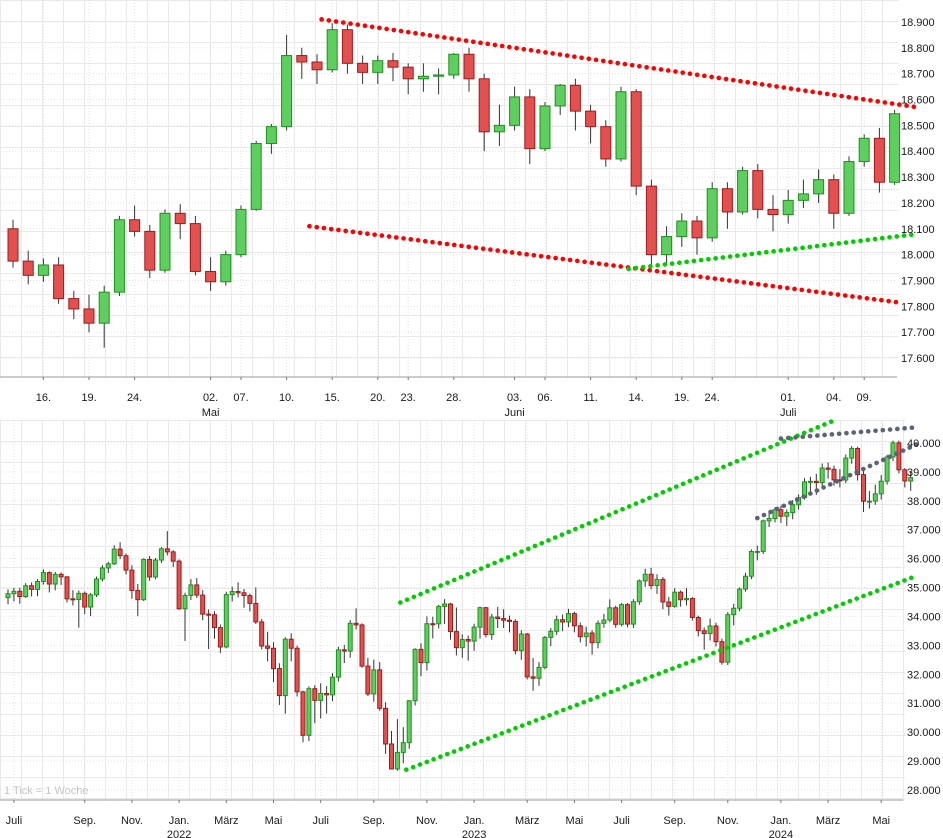 The width and height of the screenshot is (943, 838). Describe the element at coordinates (408, 398) in the screenshot. I see `svg-text: 23.` at that location.